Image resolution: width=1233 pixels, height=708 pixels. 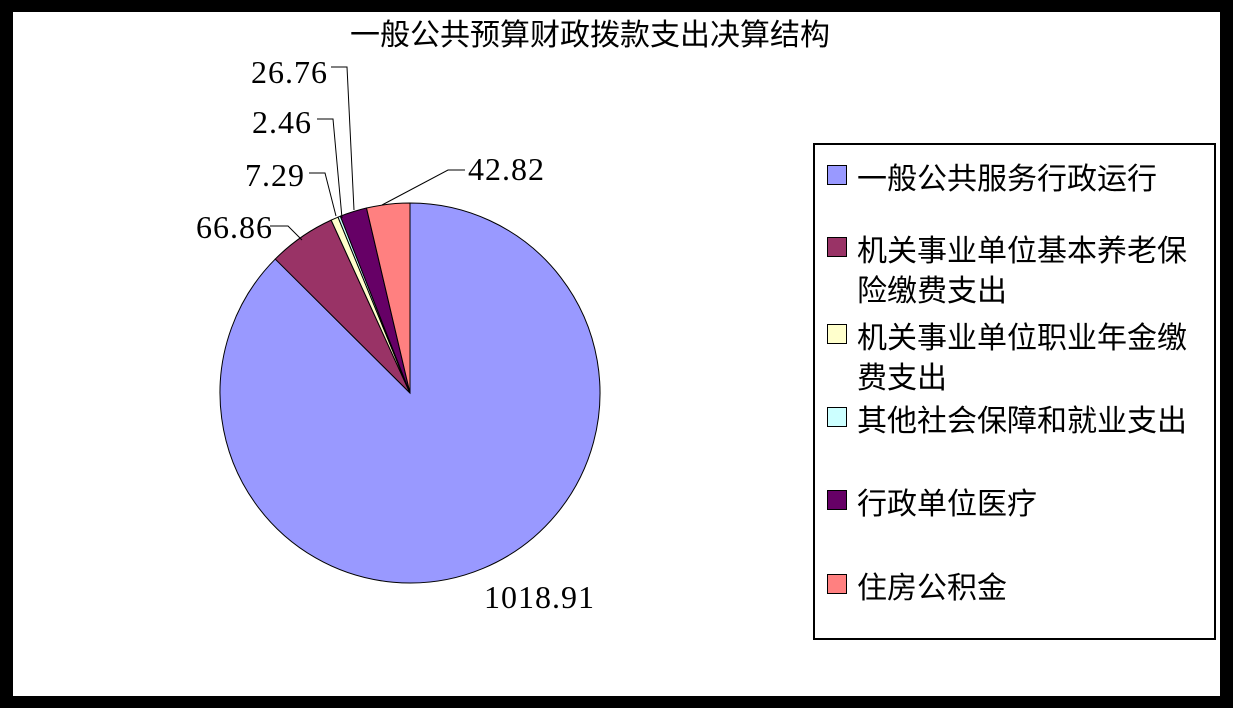 What do you see at coordinates (289, 72) in the screenshot?
I see `slice-value-label: 26.76` at bounding box center [289, 72].